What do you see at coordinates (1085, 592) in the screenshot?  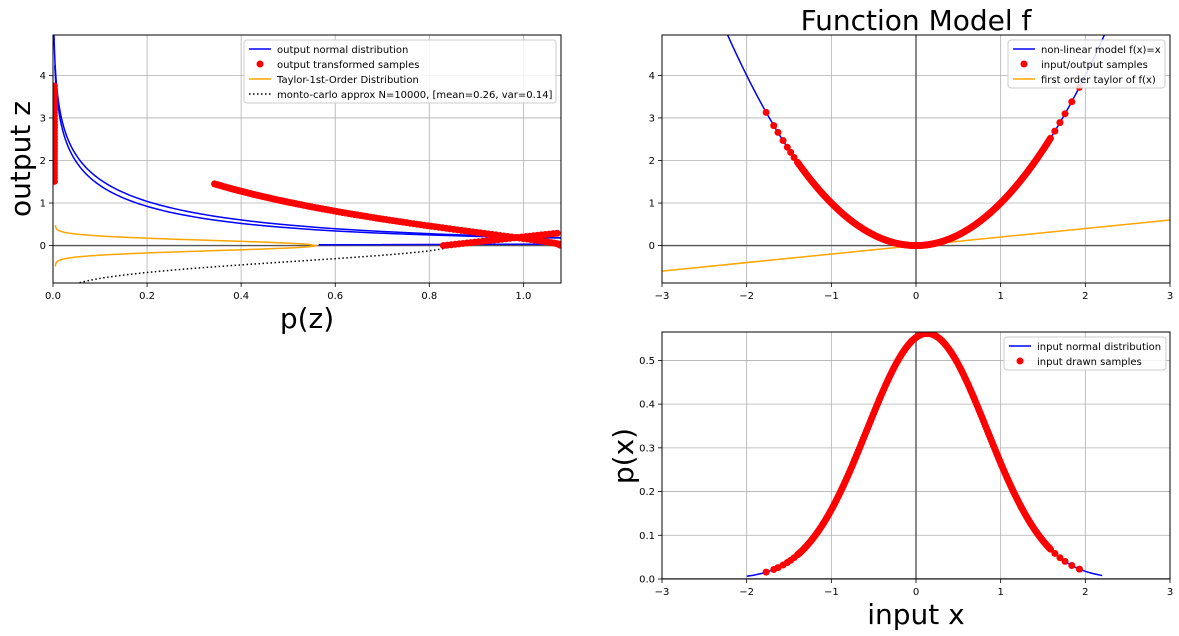 I see `input-xtick-label: 2` at bounding box center [1085, 592].